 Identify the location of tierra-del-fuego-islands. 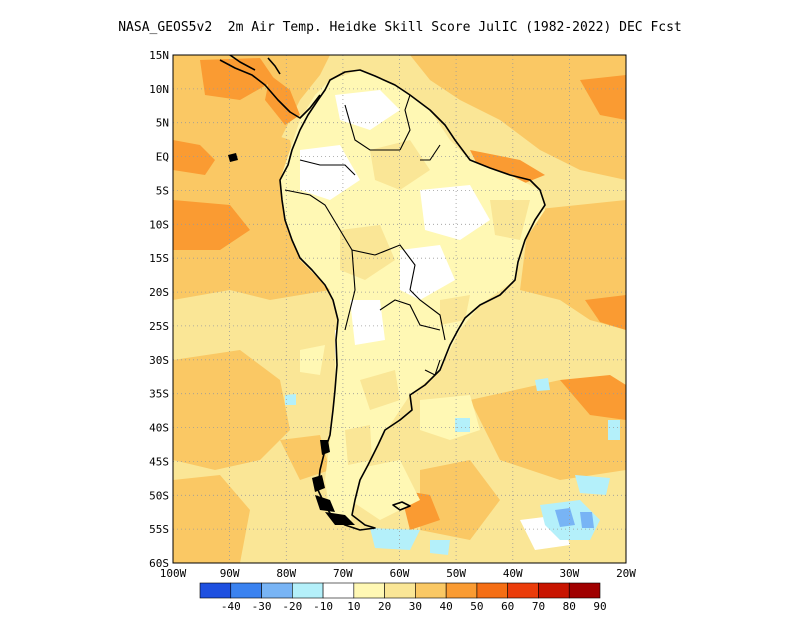
(291, 339).